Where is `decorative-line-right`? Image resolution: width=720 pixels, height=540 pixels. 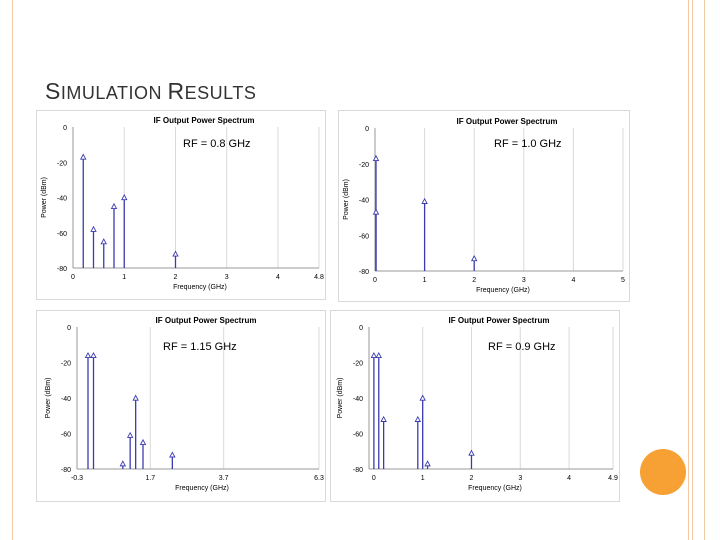 decorative-line-right is located at coordinates (688, 270).